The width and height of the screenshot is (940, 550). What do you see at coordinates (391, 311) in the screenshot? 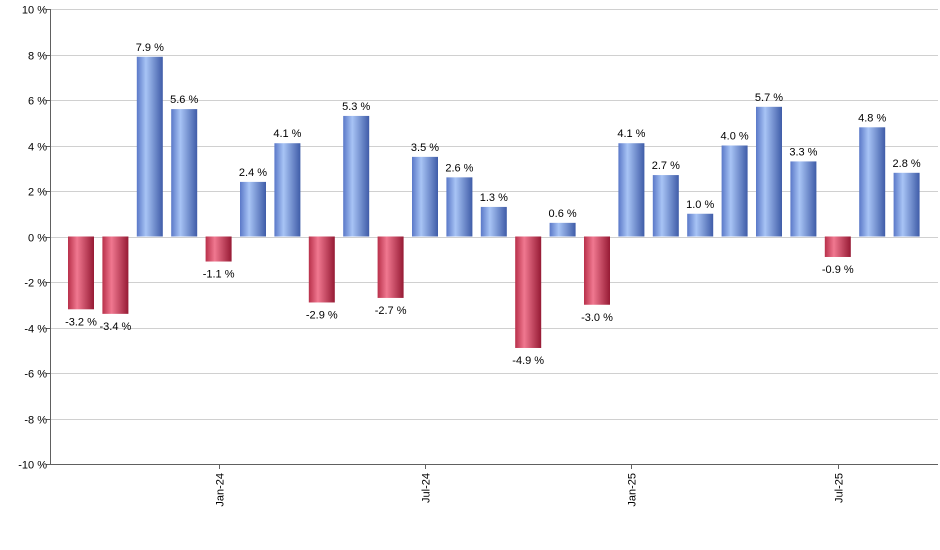
I see `bar-data-label: -2.7 %` at bounding box center [391, 311].